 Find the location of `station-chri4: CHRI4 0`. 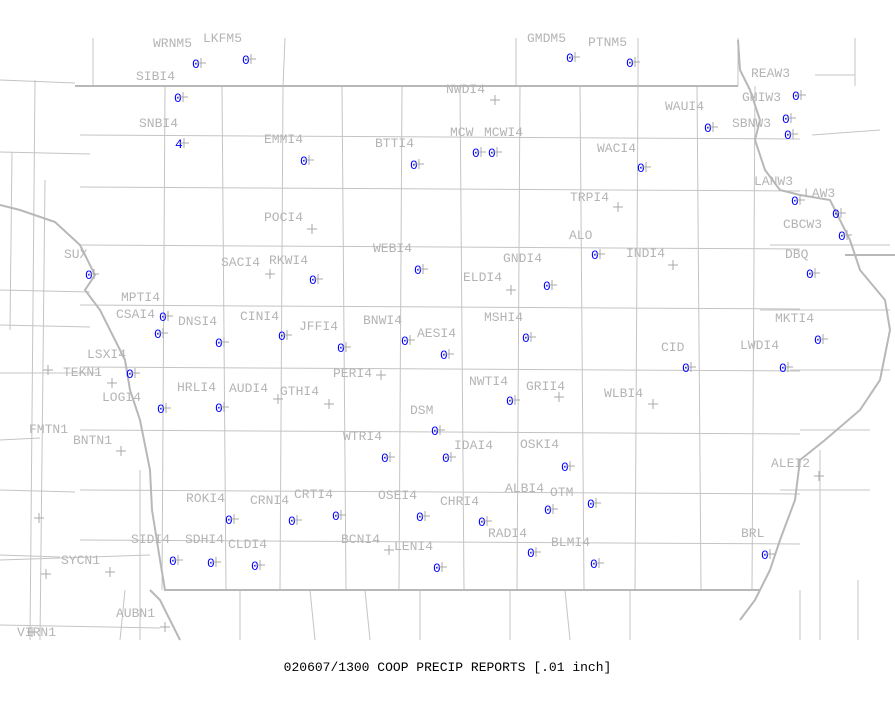

station-chri4: CHRI4 0 is located at coordinates (463, 512).